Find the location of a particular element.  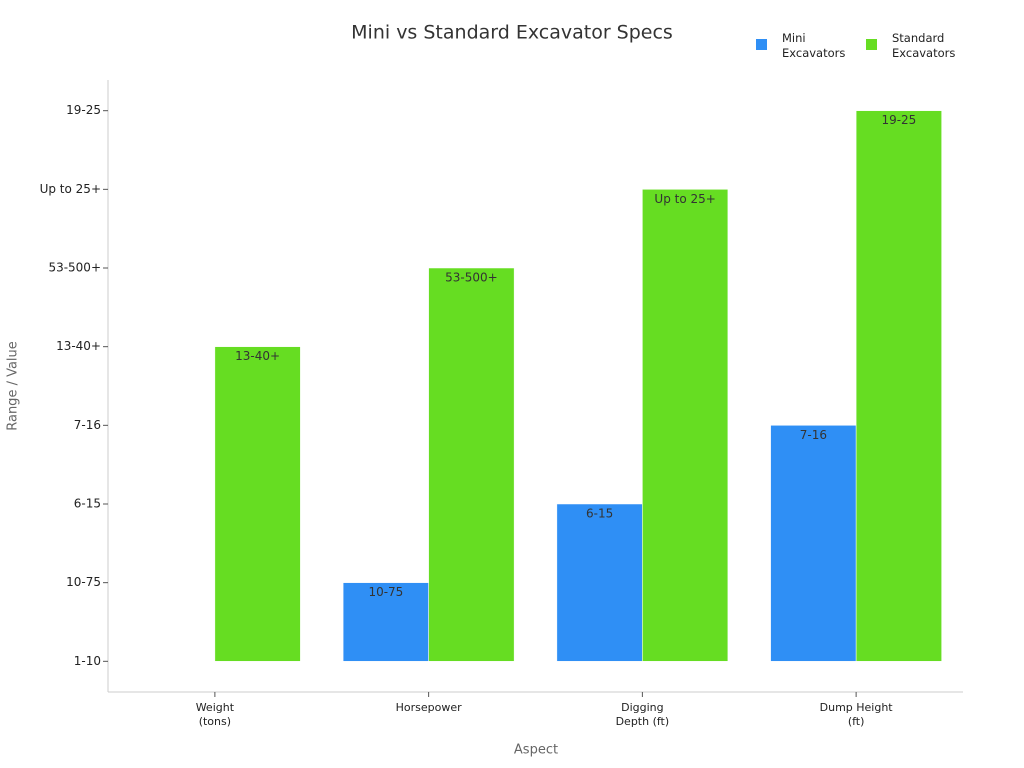

x-tick-label: Weight (tons) is located at coordinates (215, 714).